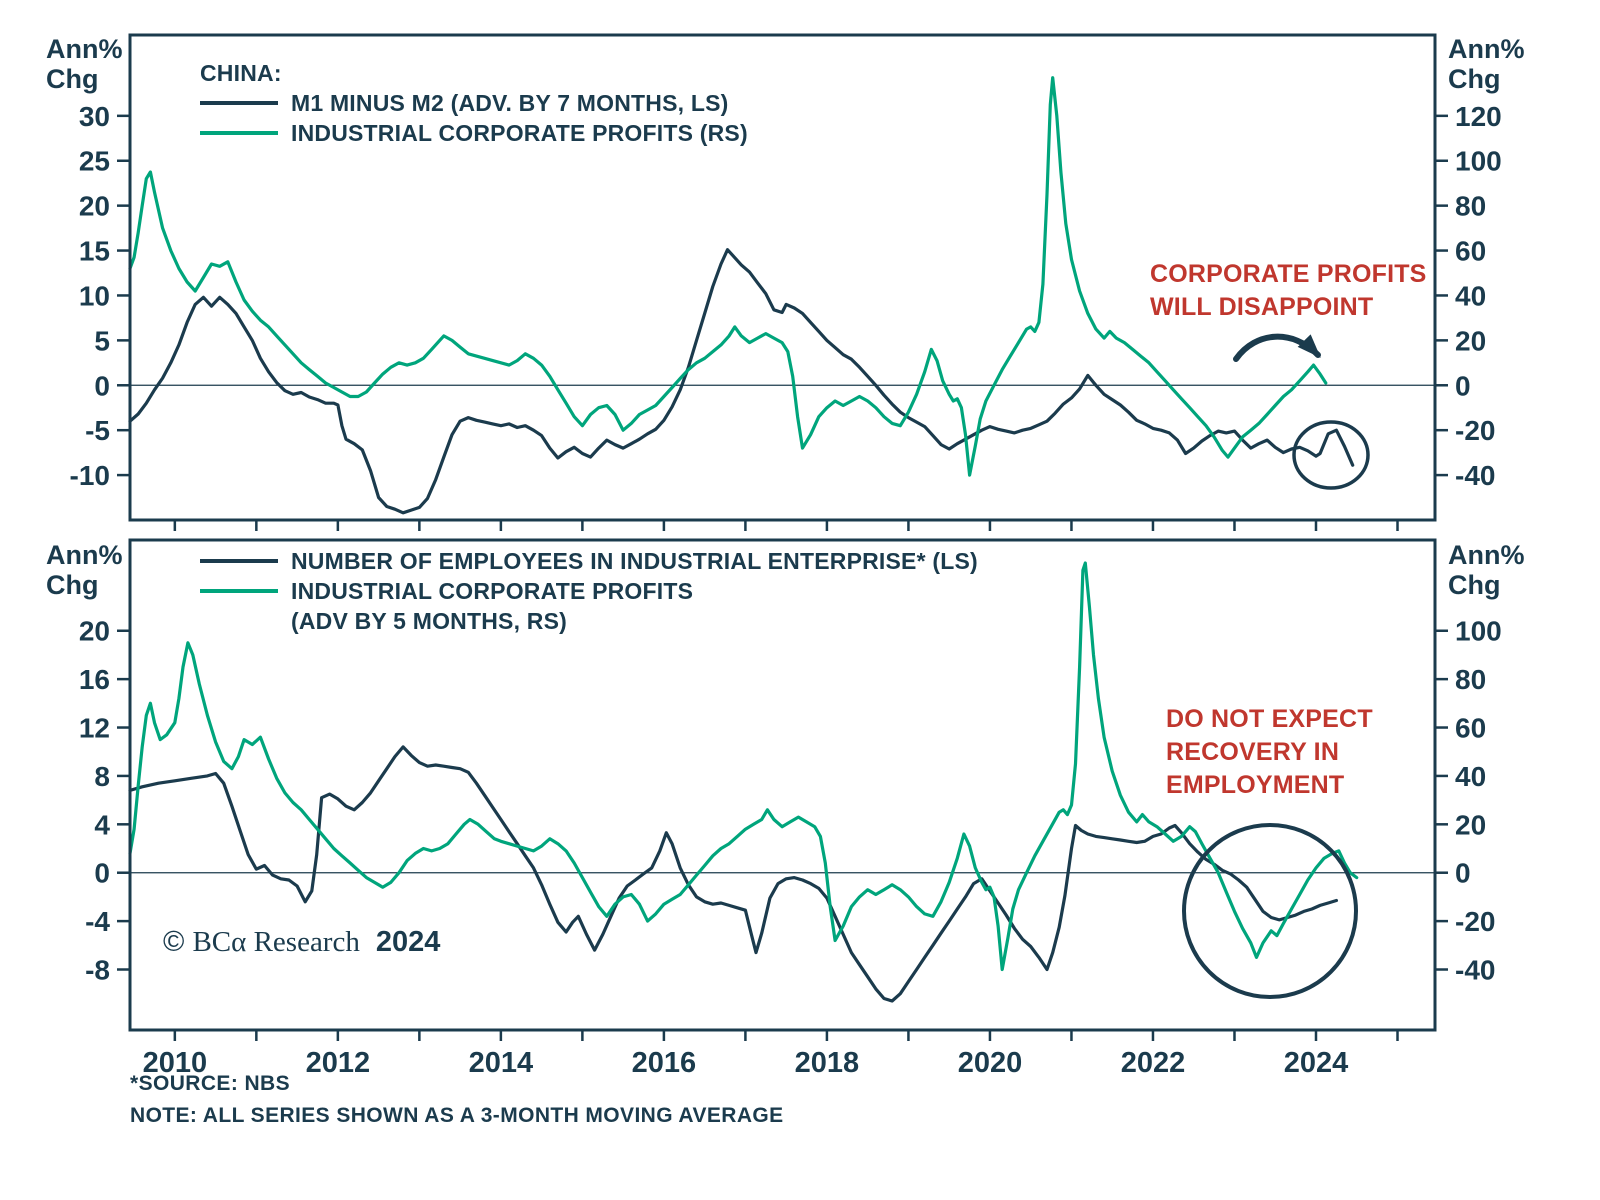 This screenshot has width=1600, height=1200. What do you see at coordinates (990, 1063) in the screenshot?
I see `x-axis-year-label: 2020` at bounding box center [990, 1063].